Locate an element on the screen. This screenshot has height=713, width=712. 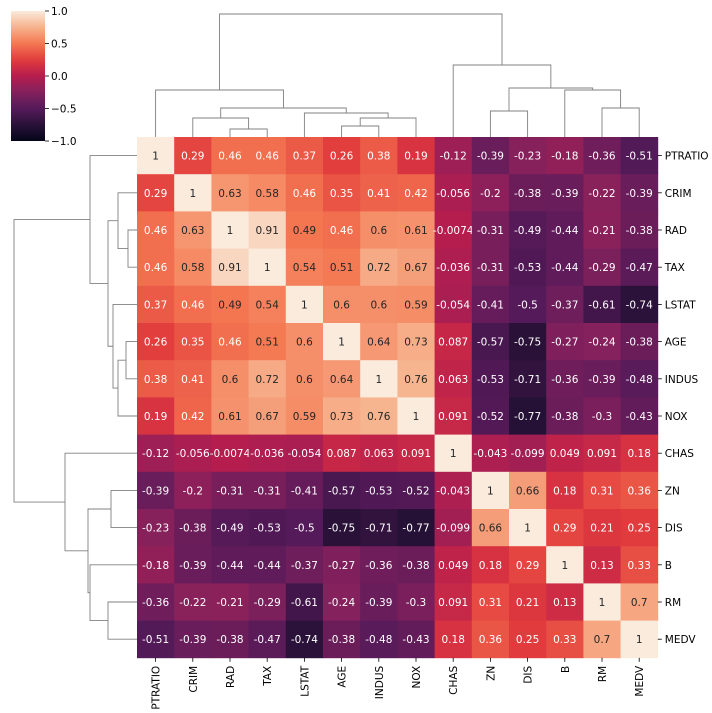
cell-annotation: 0.091 is located at coordinates (416, 454).